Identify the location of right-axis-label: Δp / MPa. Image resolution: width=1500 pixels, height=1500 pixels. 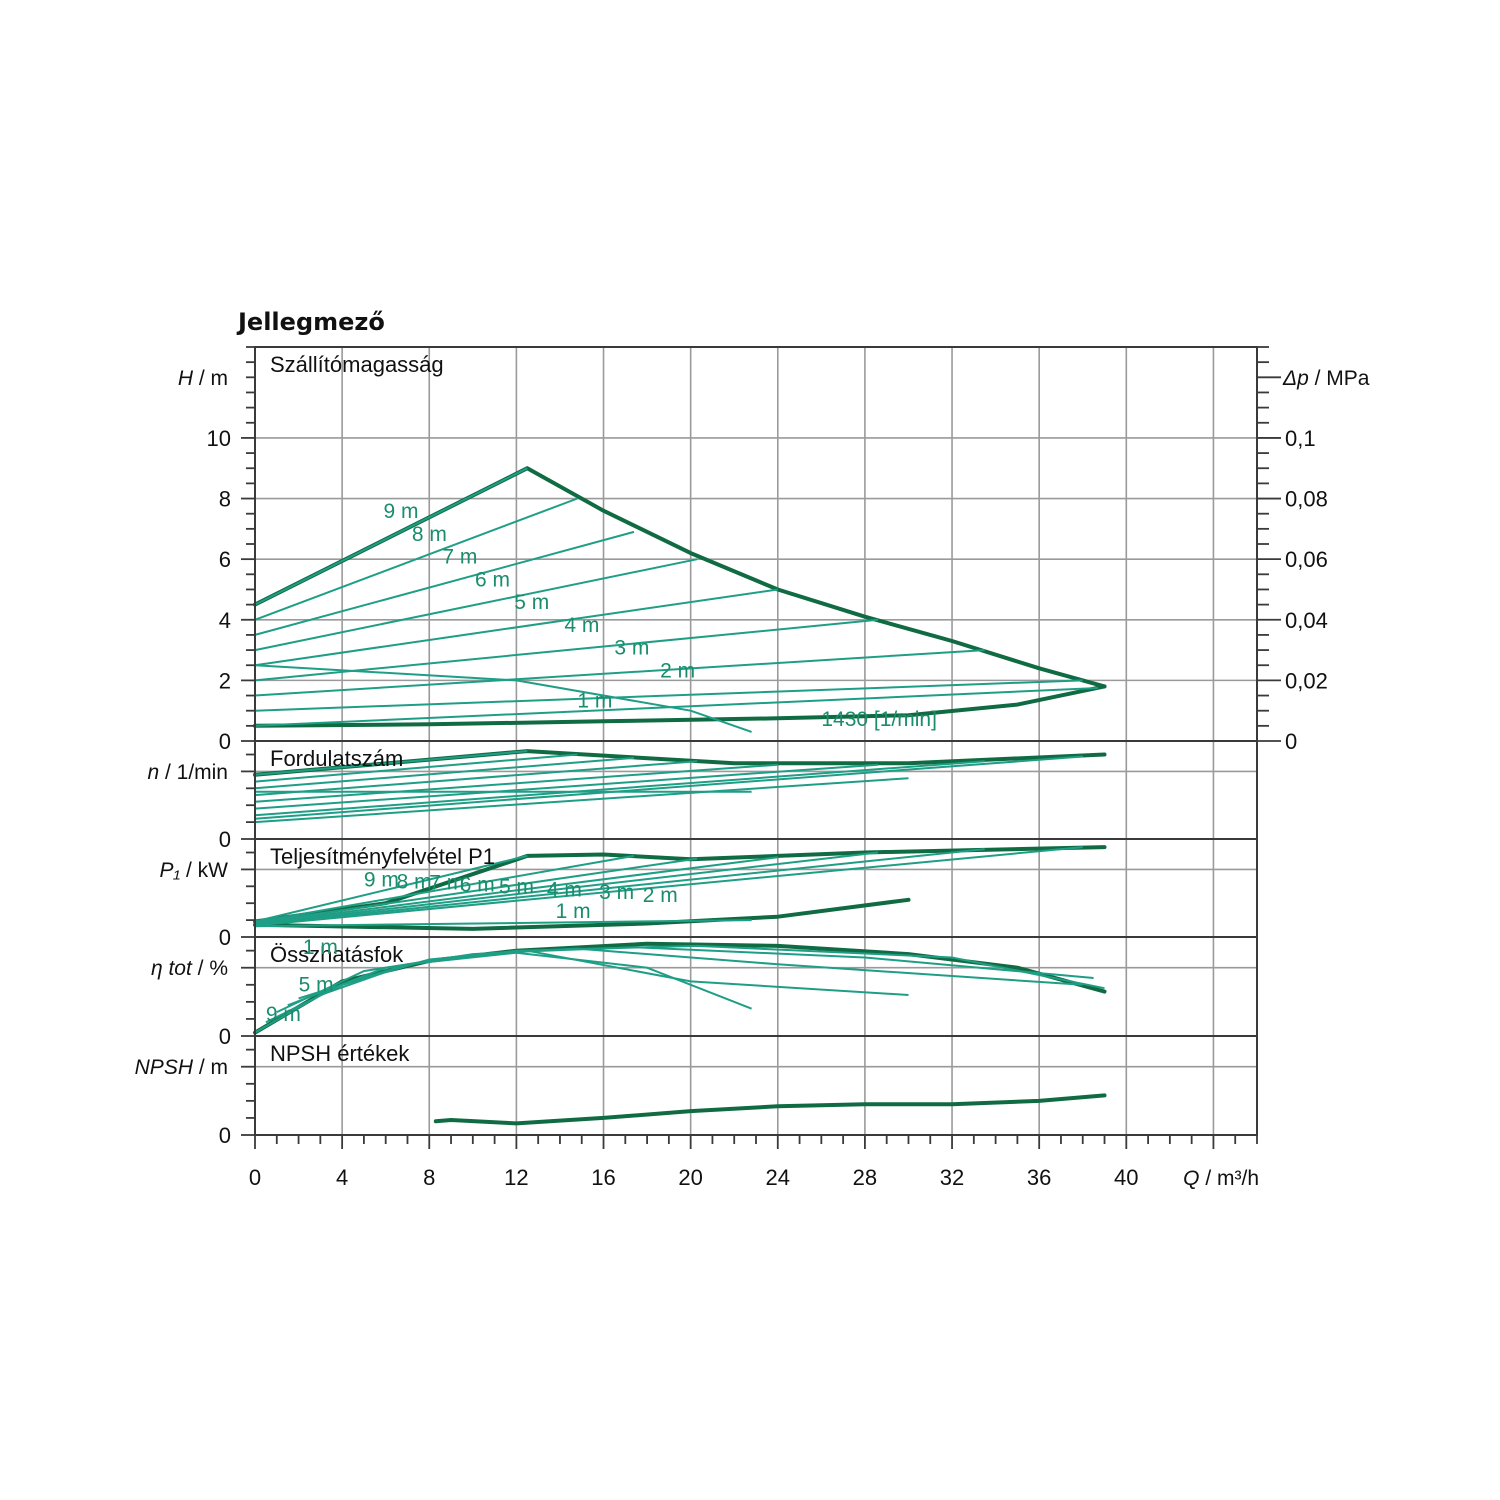
(1326, 378).